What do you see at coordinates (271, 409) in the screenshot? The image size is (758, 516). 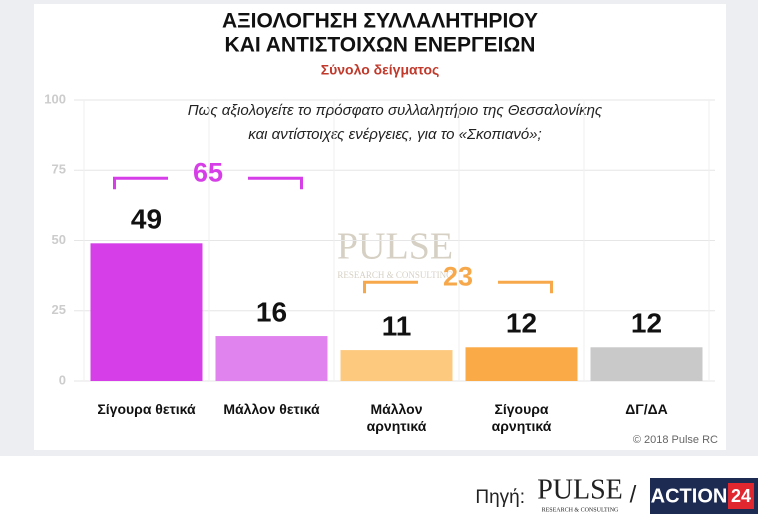 I see `x-tick-label: Μάλλον θετικά` at bounding box center [271, 409].